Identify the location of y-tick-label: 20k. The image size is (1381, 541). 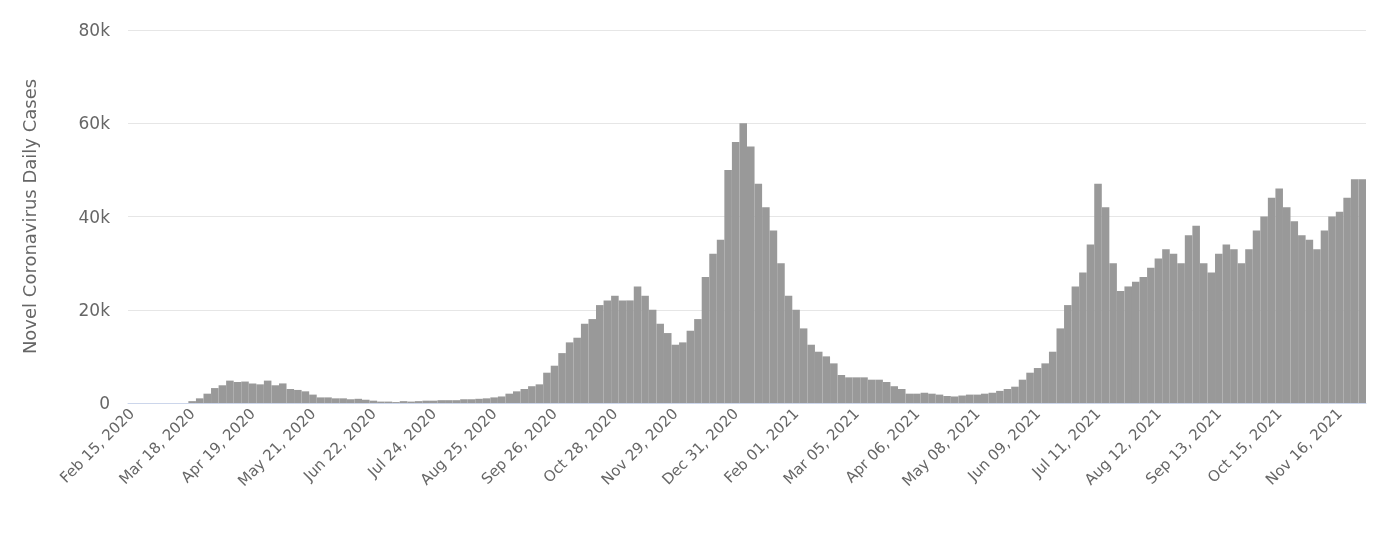
(94, 309).